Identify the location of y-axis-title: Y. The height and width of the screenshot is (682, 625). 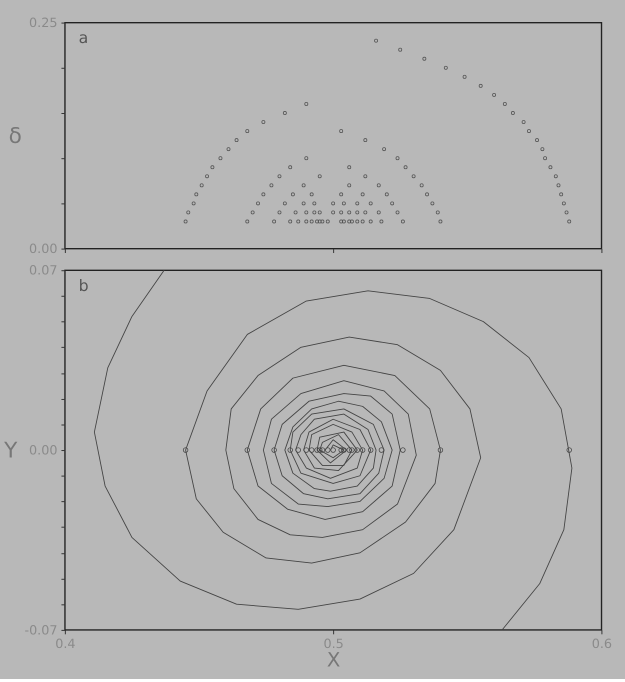
(10, 451).